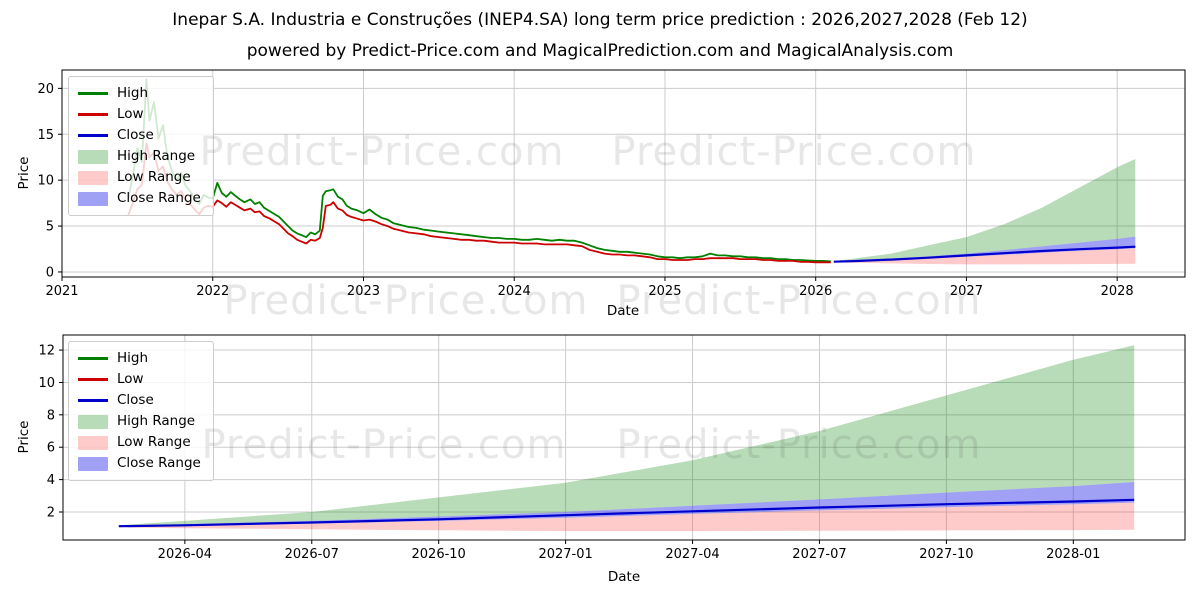  I want to click on x-tick-label: 2026, so click(815, 291).